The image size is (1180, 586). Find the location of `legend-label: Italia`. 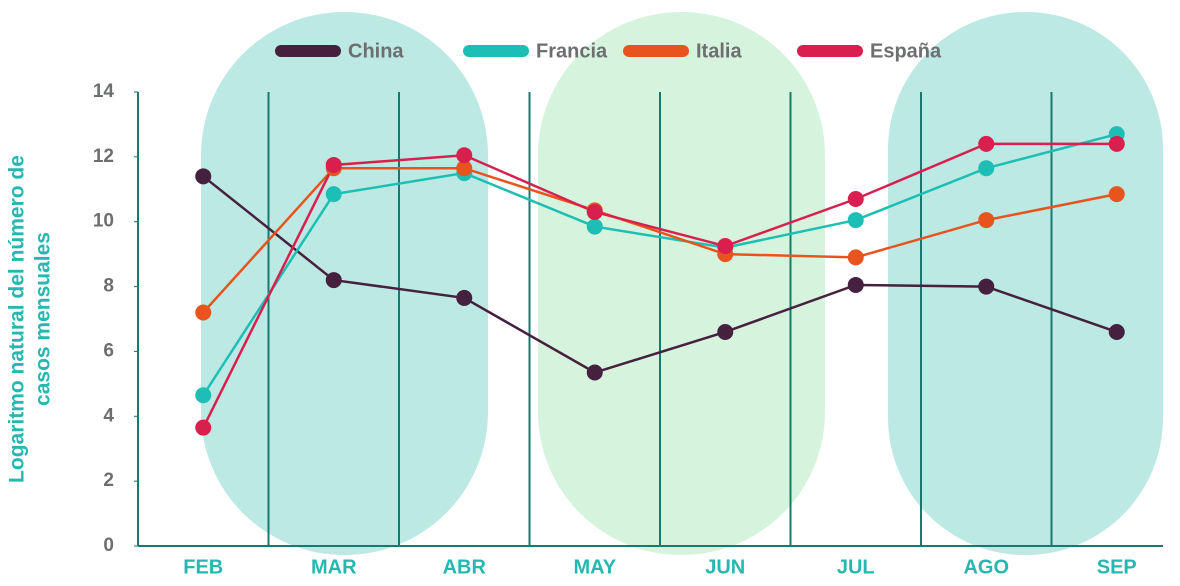

legend-label: Italia is located at coordinates (719, 51).